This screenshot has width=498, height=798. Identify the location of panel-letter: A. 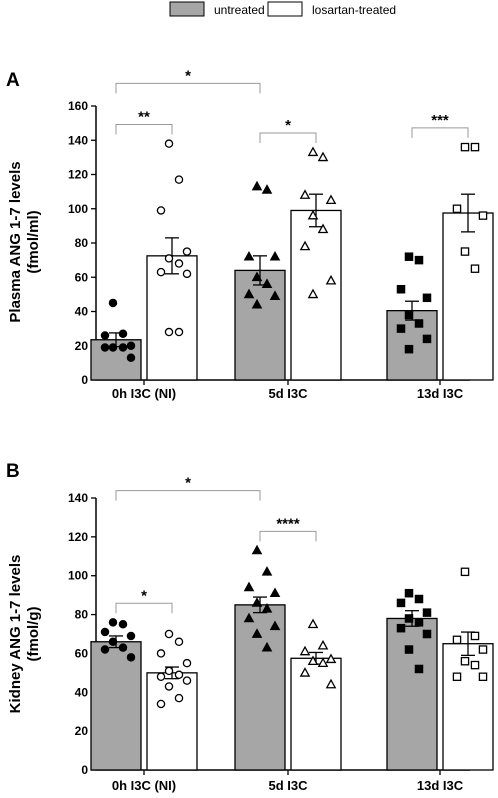
(13, 80).